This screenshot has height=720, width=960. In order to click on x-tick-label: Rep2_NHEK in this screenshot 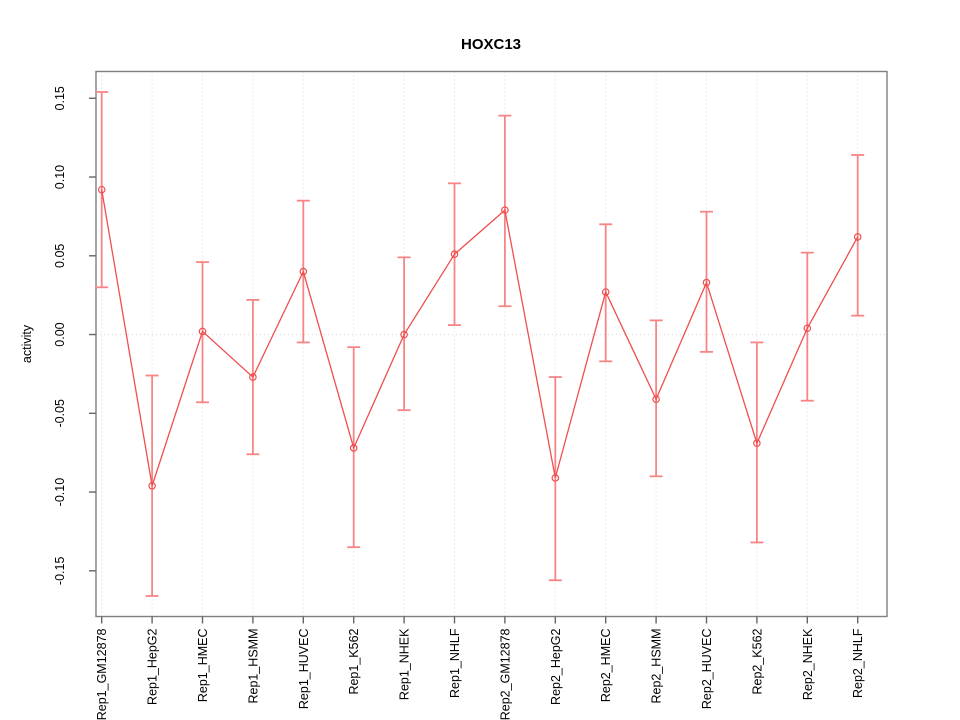, I will do `click(808, 664)`.